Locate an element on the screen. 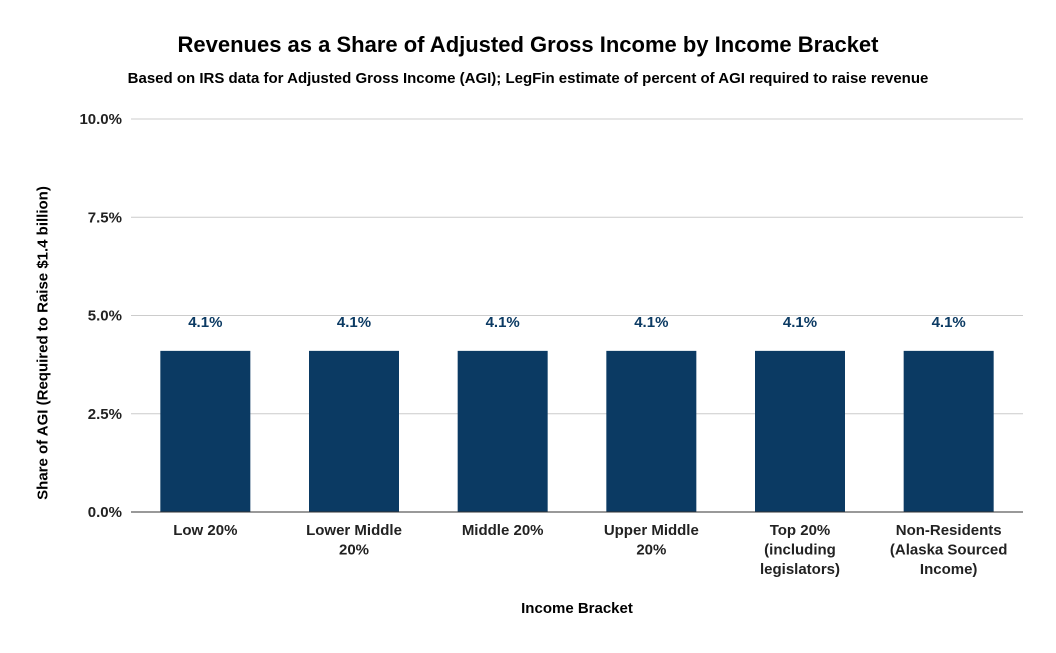 The height and width of the screenshot is (653, 1056). y-tick-label: 0.0% is located at coordinates (105, 512).